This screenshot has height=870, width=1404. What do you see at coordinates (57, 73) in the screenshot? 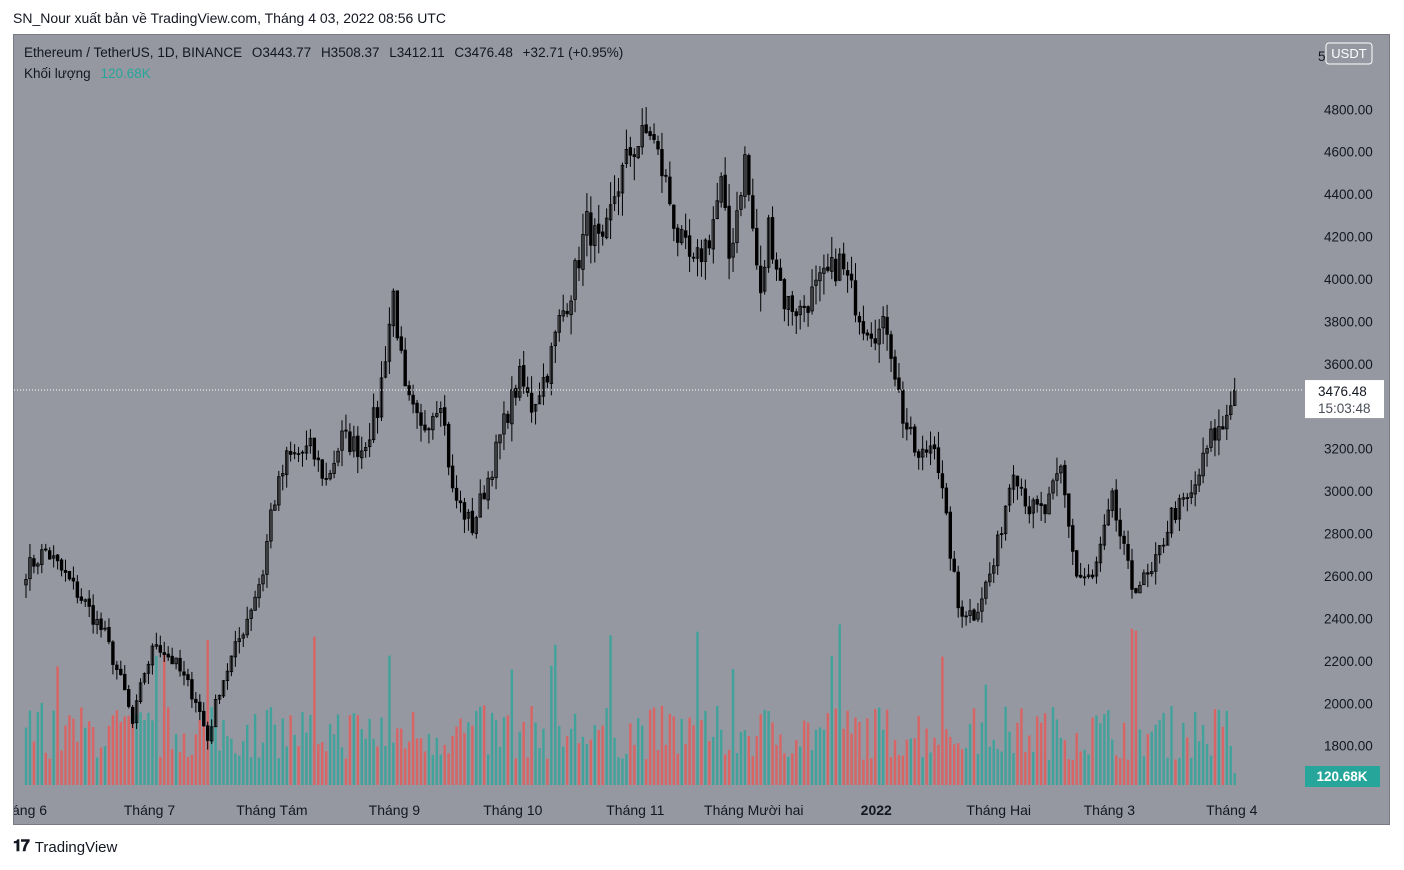
I see `volume-label: Khối lượng` at bounding box center [57, 73].